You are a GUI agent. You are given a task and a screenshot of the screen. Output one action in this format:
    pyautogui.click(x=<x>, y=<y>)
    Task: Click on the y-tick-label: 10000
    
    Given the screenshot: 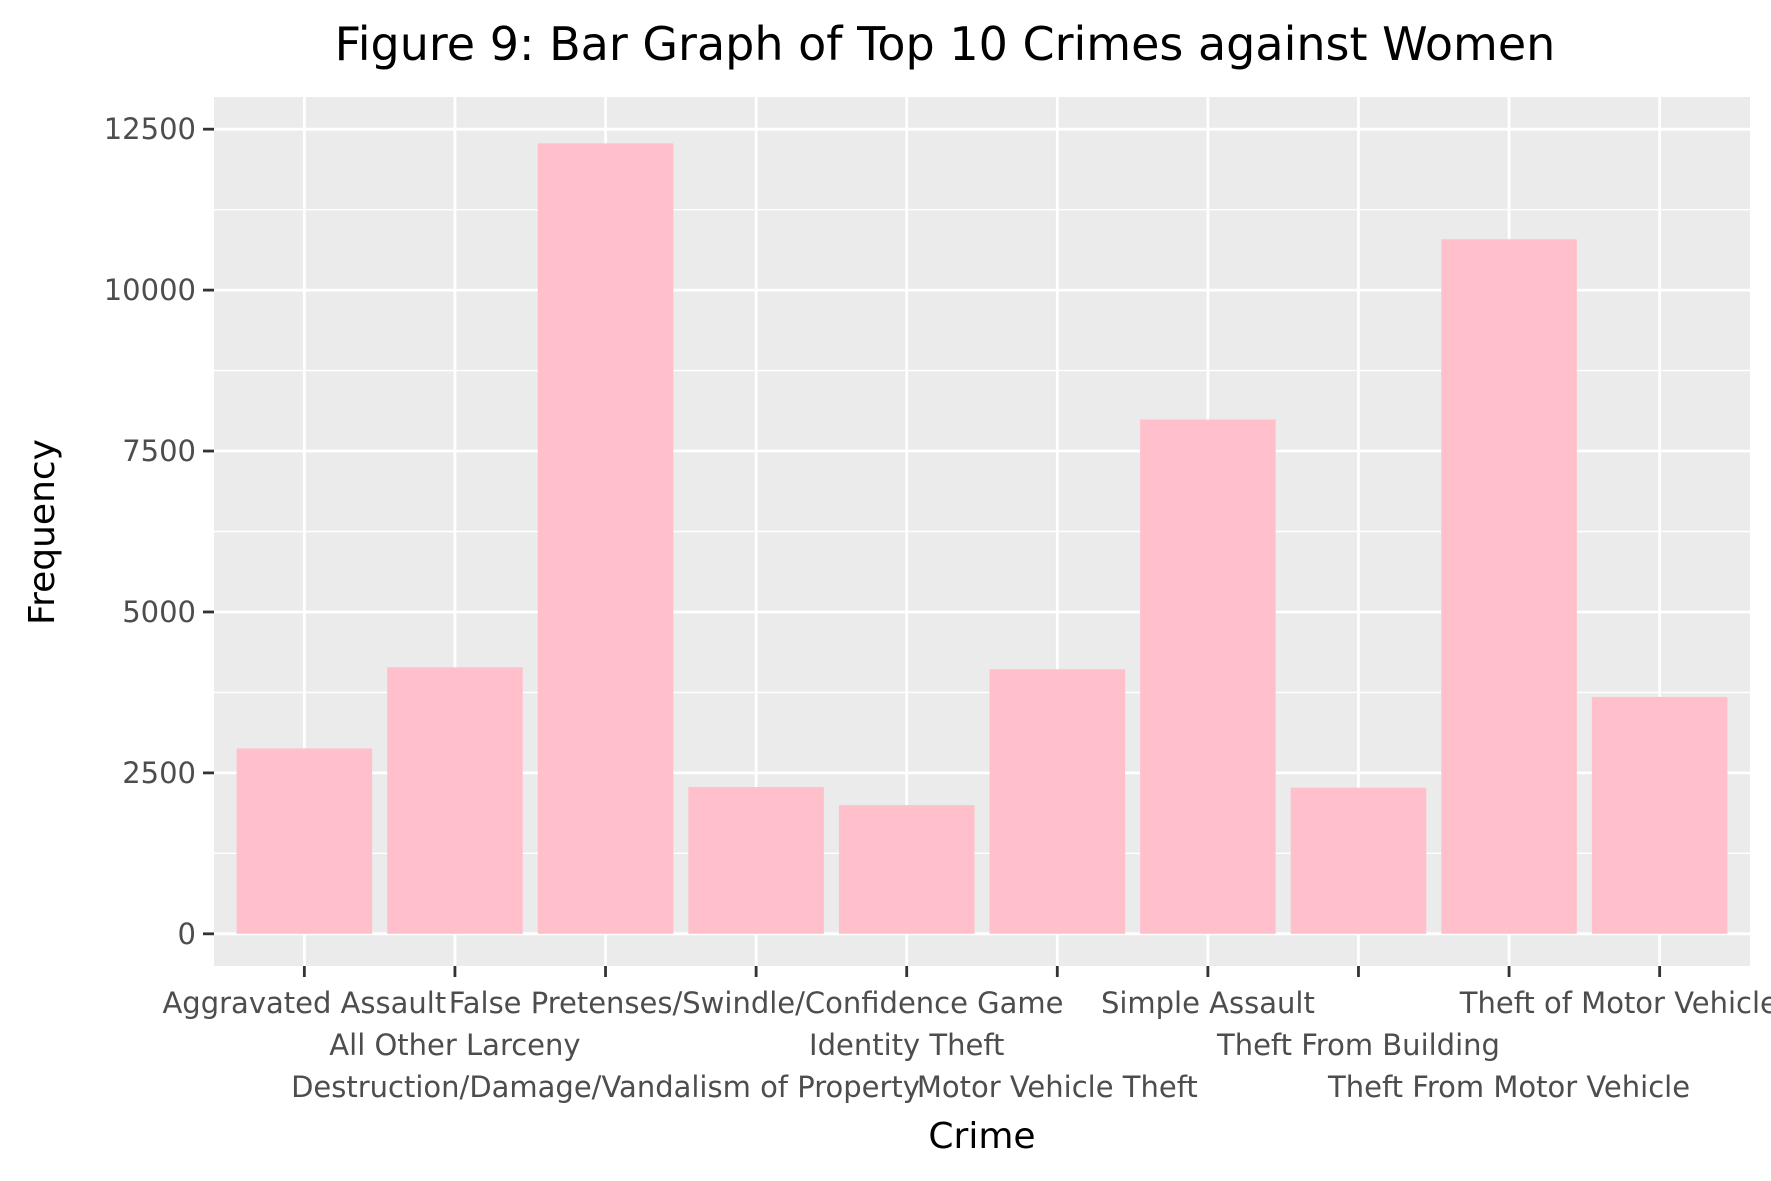 What is the action you would take?
    pyautogui.click(x=150, y=290)
    